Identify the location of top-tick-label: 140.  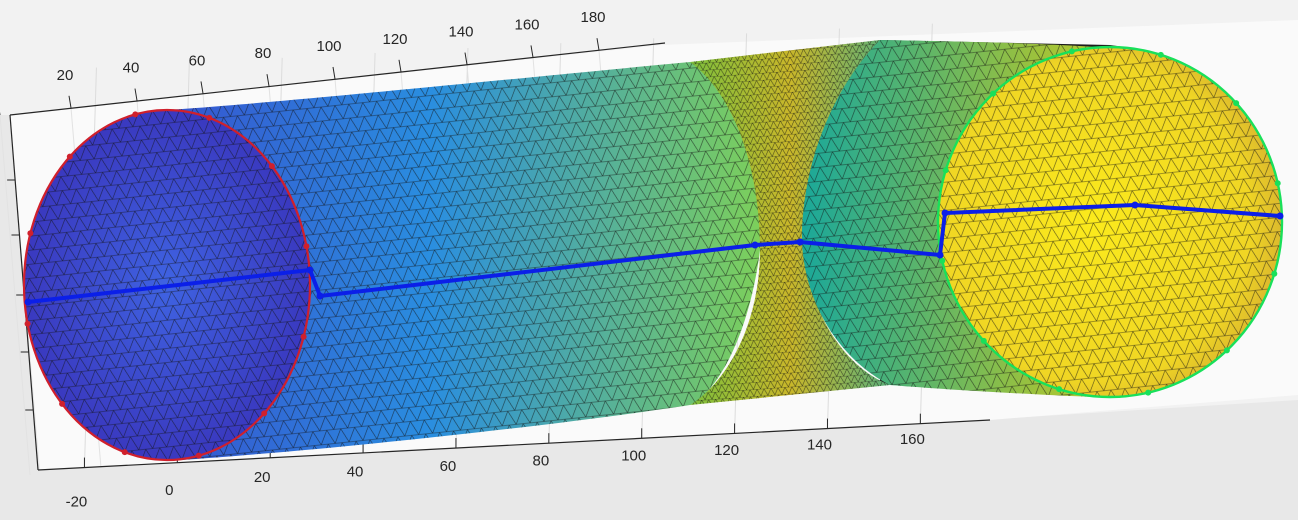
(460, 32).